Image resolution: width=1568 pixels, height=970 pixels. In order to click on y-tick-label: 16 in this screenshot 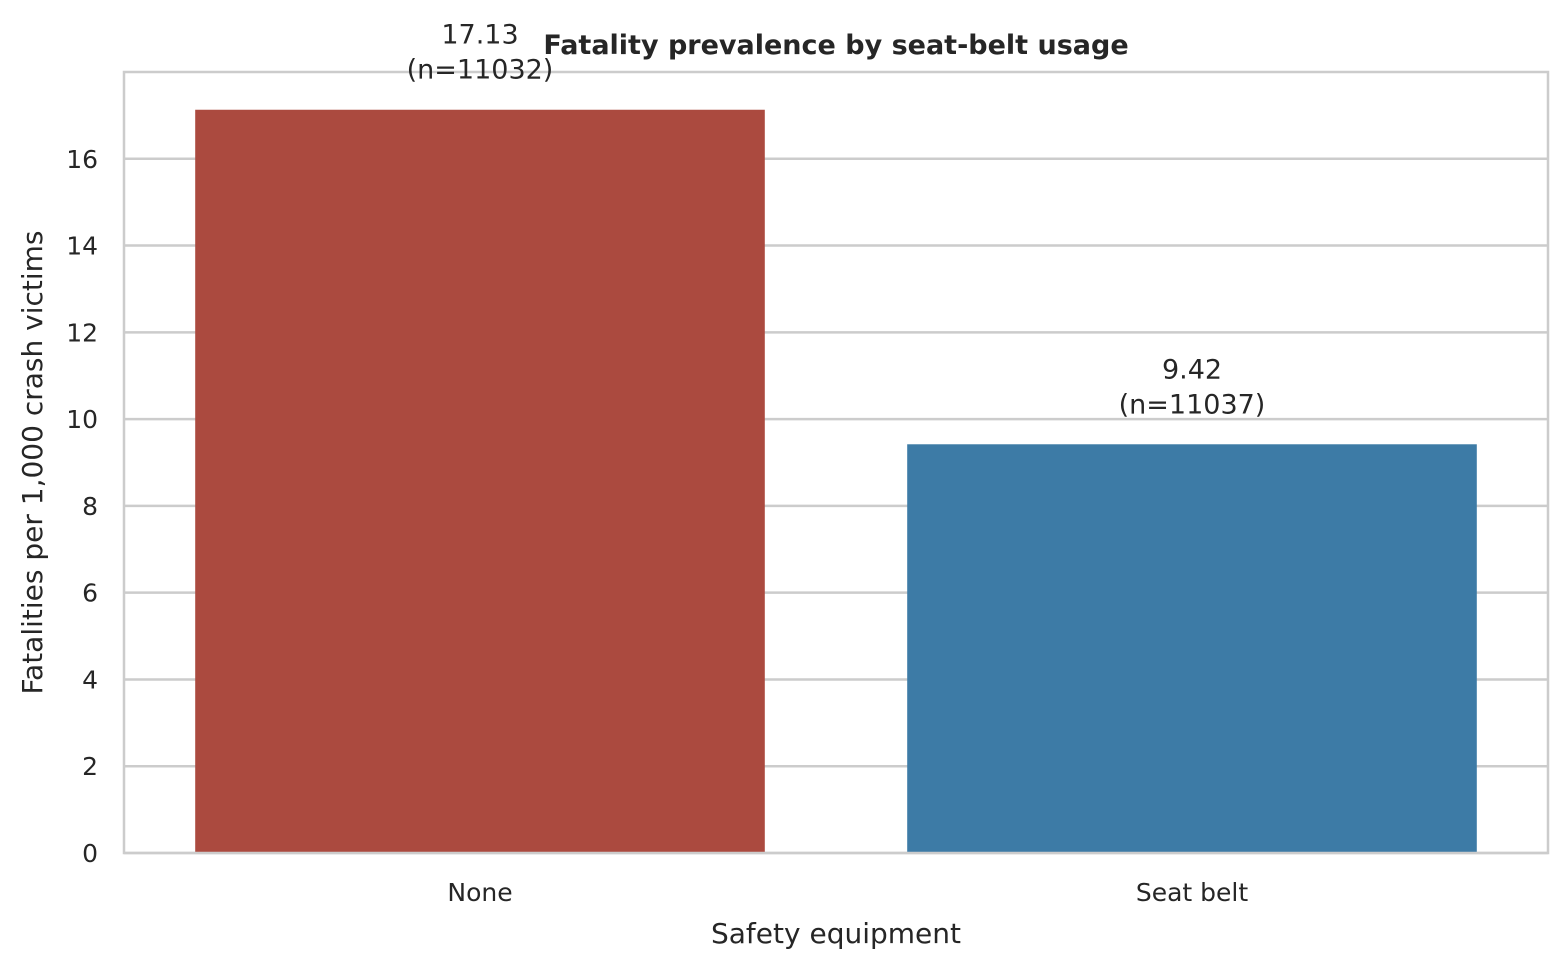, I will do `click(82, 159)`.